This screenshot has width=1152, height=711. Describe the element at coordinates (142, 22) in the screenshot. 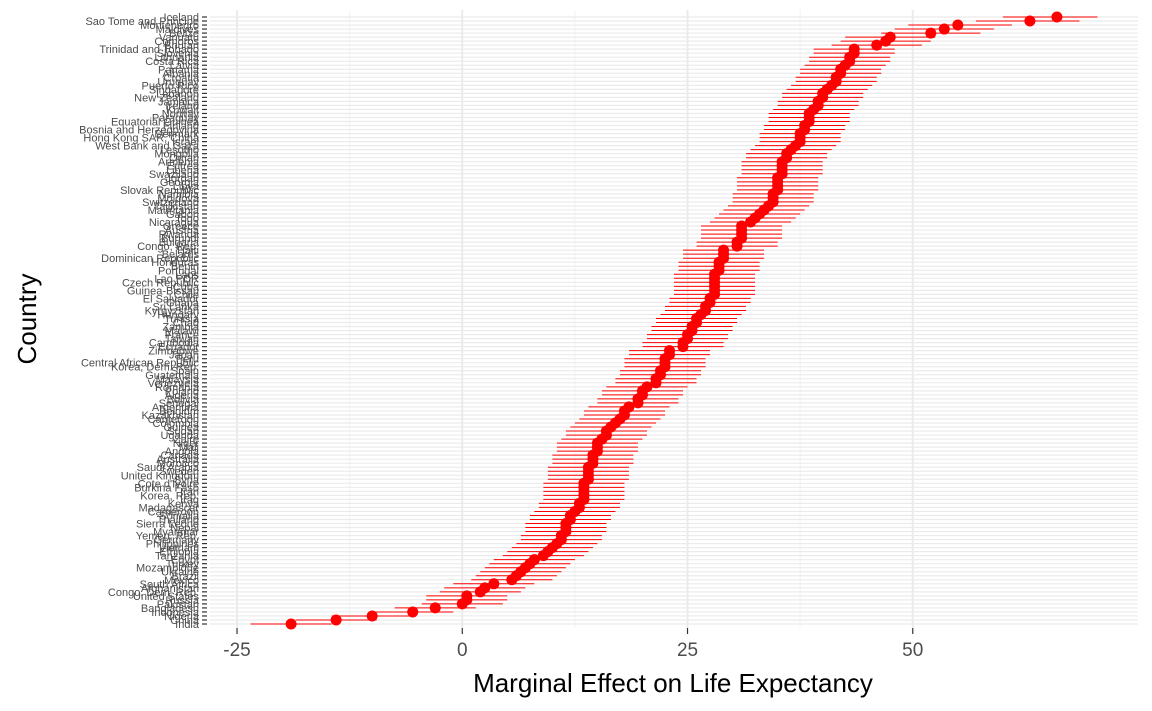

I see `y-tick-label: Sao Tome and Principe` at that location.